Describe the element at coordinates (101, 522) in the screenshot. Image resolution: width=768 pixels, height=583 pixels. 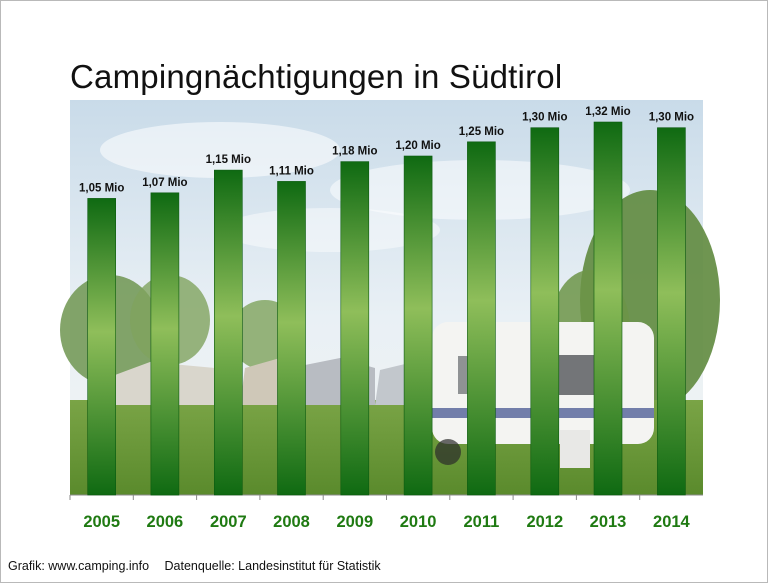
I see `x-tick-label-2005: 2005` at that location.